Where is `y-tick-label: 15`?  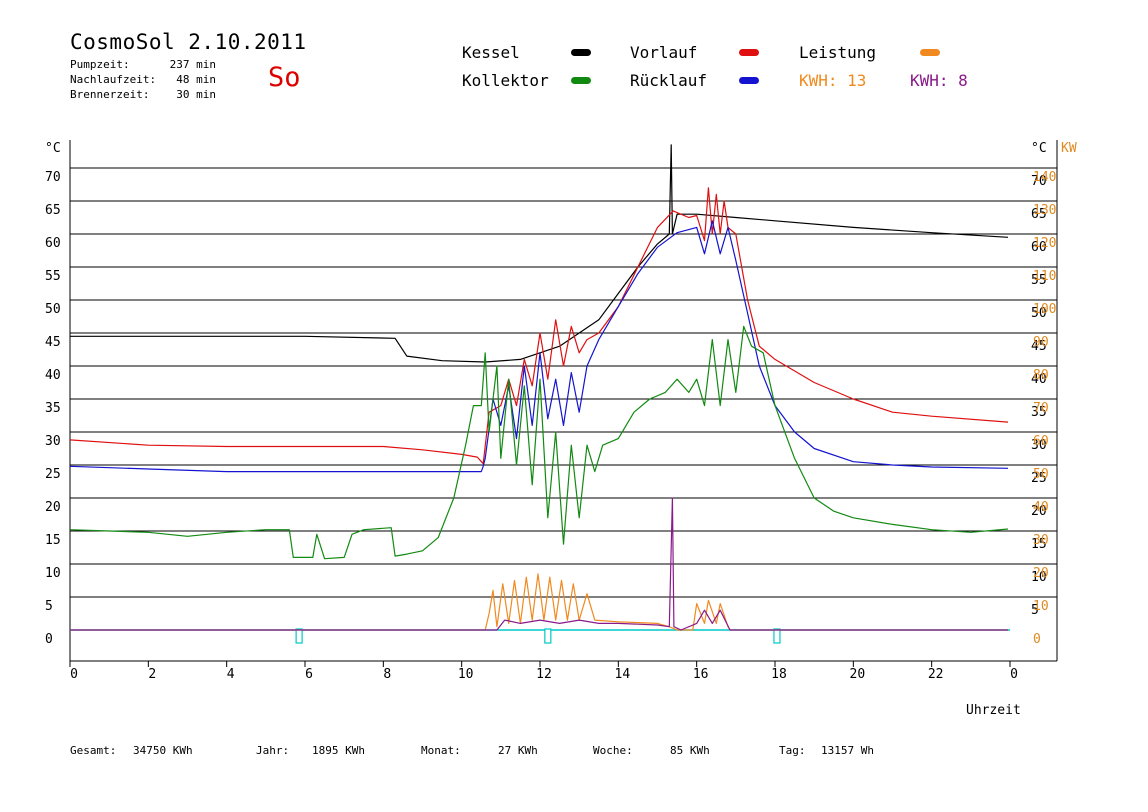 y-tick-label: 15 is located at coordinates (53, 540).